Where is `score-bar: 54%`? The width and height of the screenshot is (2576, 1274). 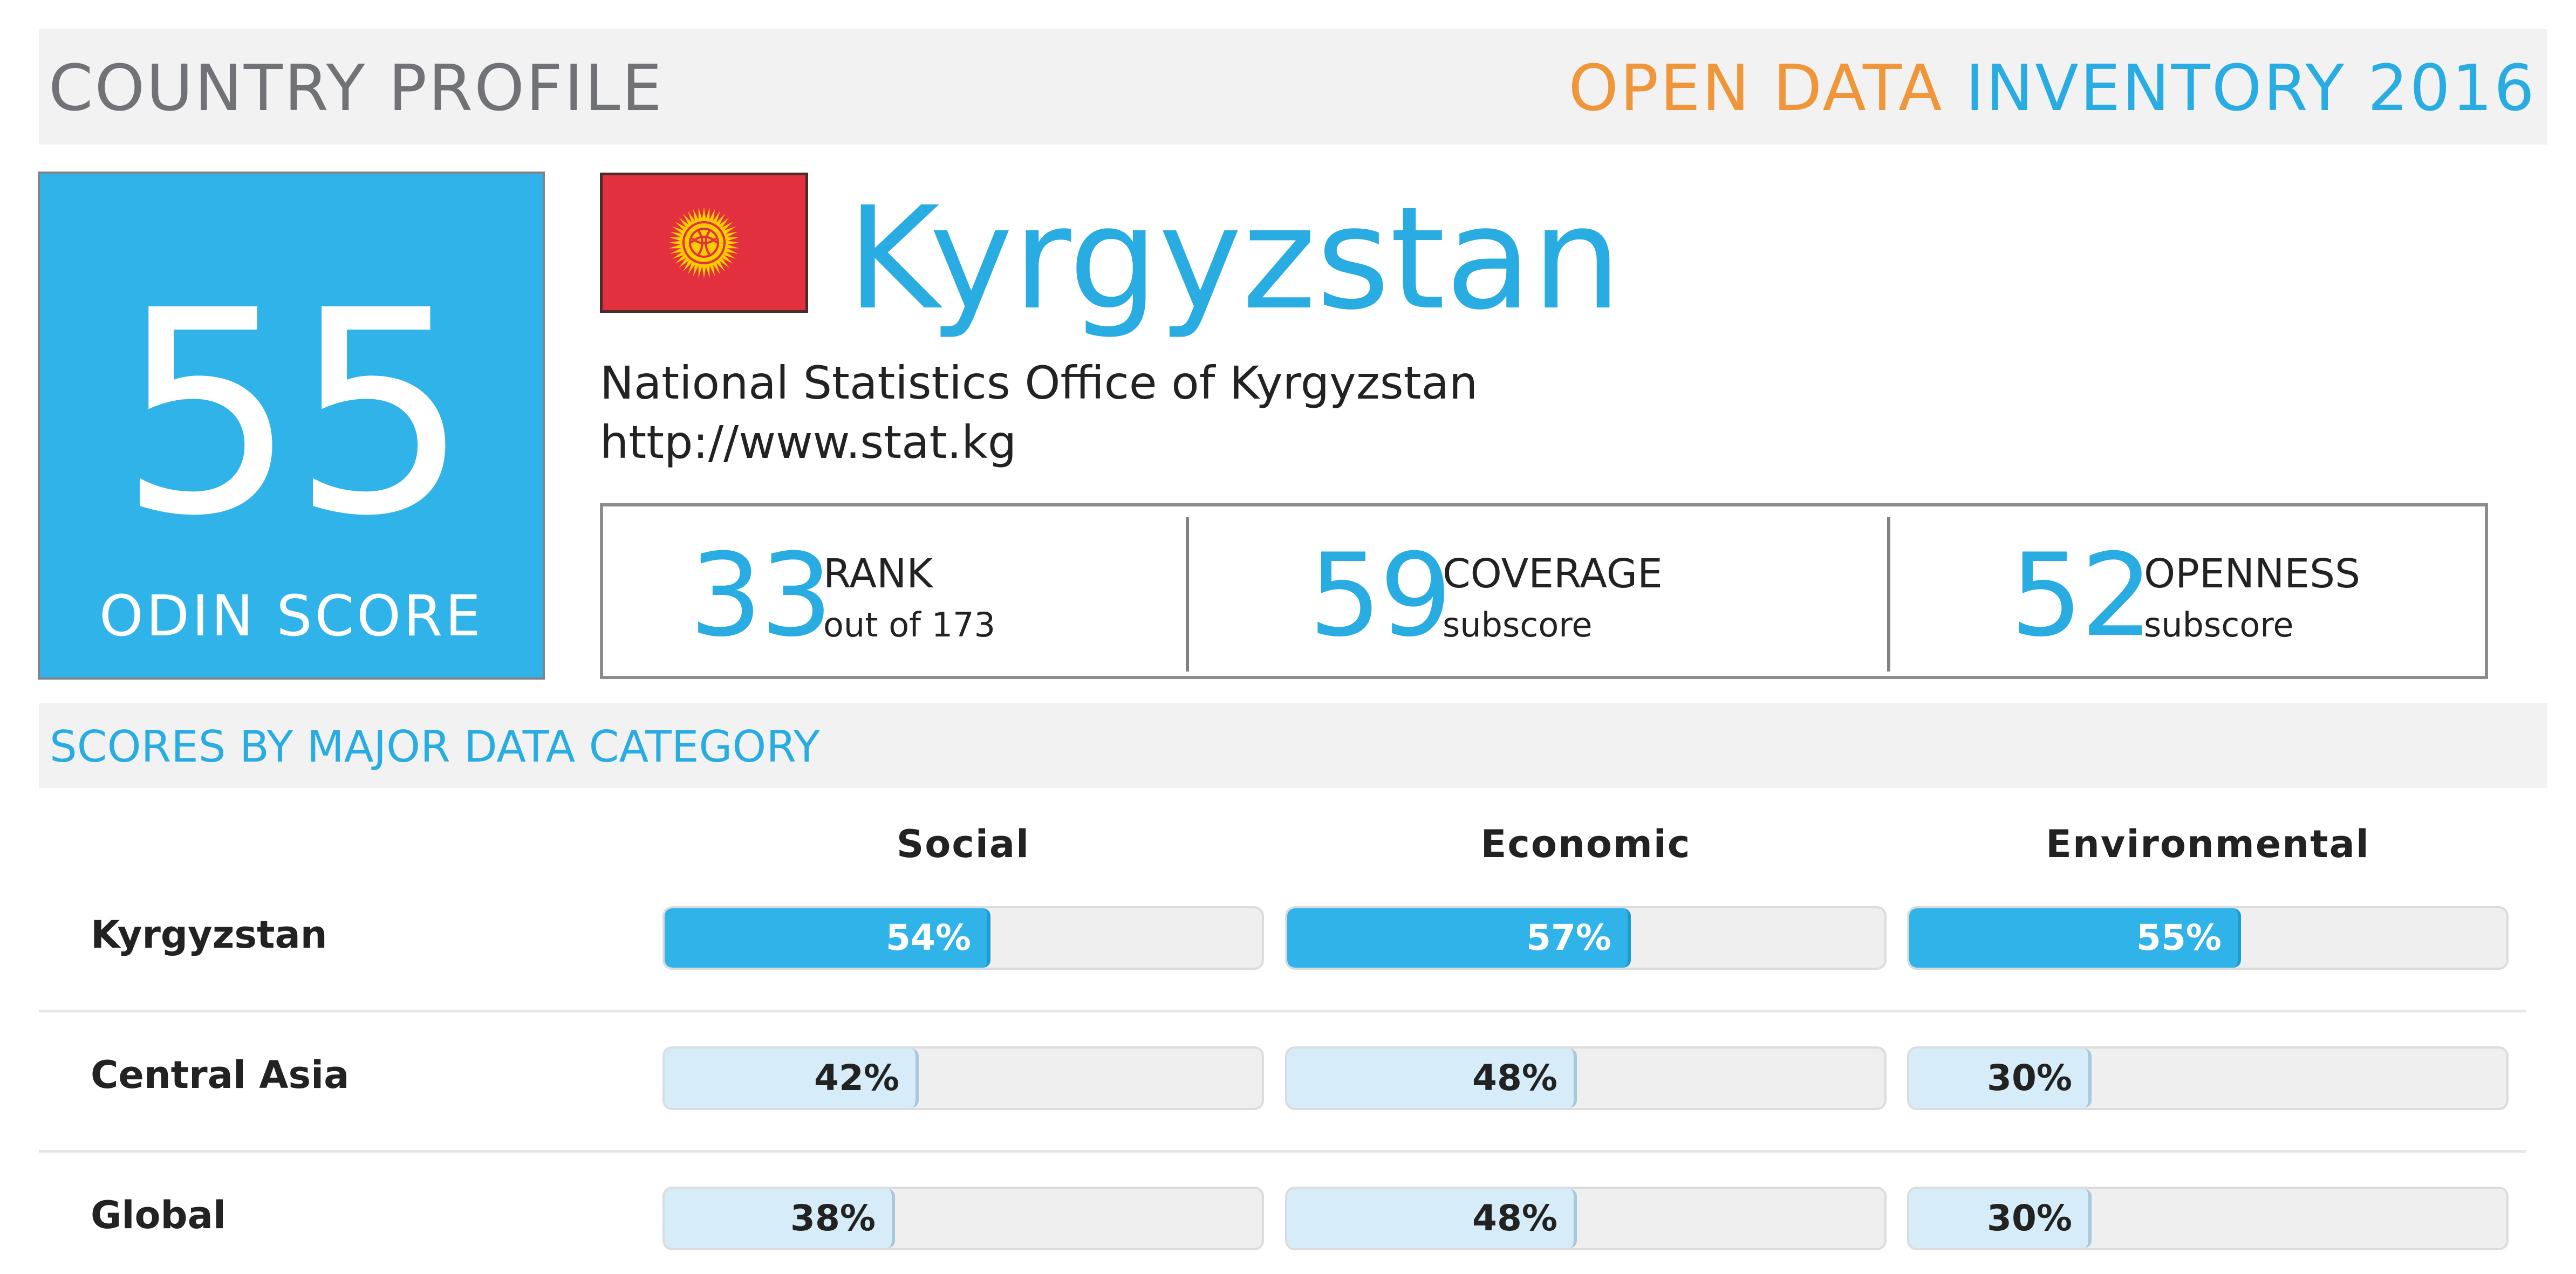
score-bar: 54% is located at coordinates (827, 938).